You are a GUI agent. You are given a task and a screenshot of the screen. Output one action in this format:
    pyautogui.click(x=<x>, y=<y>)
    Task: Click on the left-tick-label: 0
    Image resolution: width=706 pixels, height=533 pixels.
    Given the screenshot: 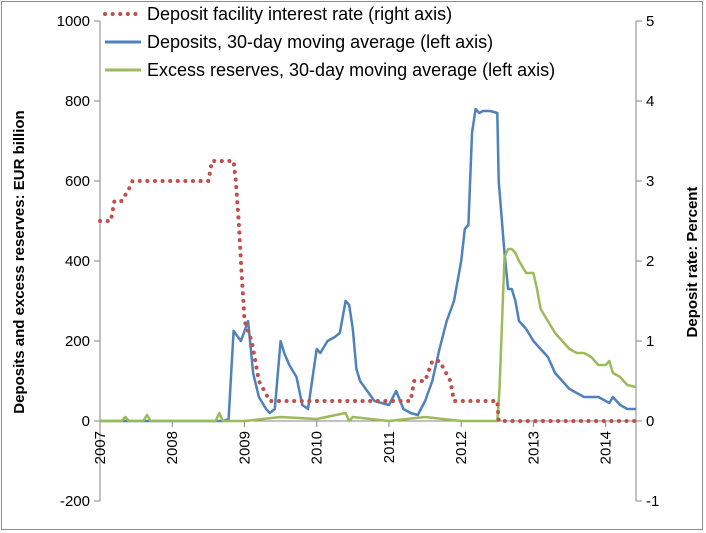 What is the action you would take?
    pyautogui.click(x=86, y=421)
    